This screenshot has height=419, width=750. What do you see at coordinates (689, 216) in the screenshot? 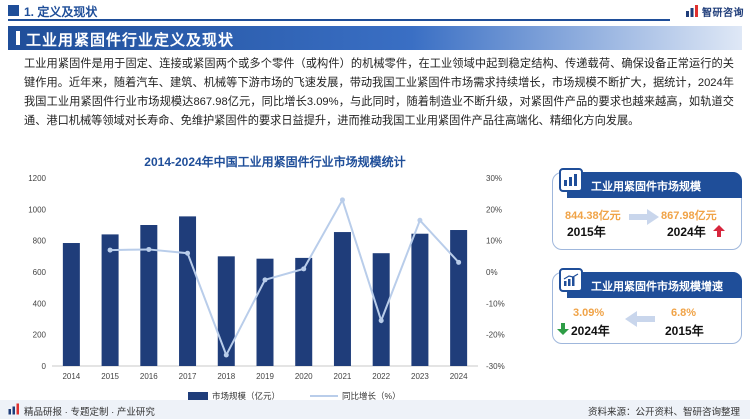
I see `scale-to-value: 867.98亿元` at bounding box center [689, 216].